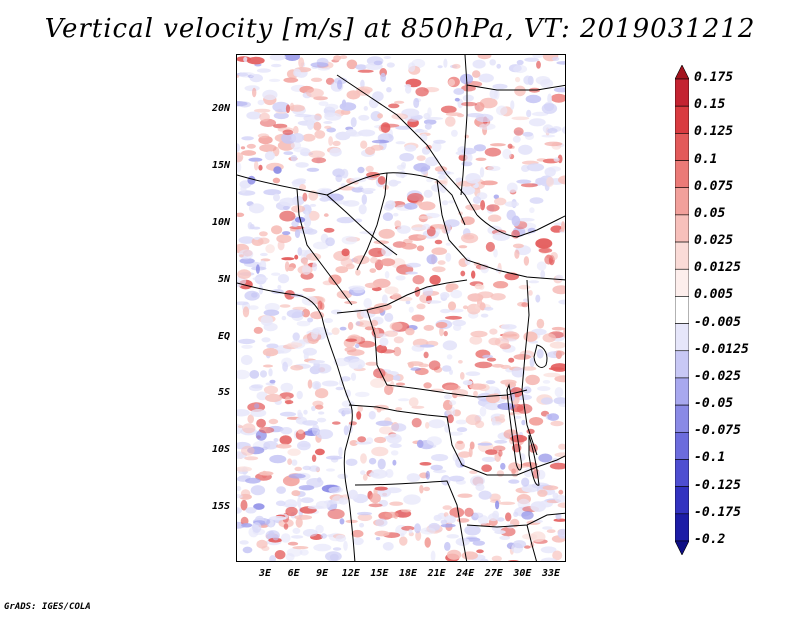 Image resolution: width=800 pixels, height=618 pixels. What do you see at coordinates (350, 573) in the screenshot?
I see `lon-tick-label: 12E` at bounding box center [350, 573].